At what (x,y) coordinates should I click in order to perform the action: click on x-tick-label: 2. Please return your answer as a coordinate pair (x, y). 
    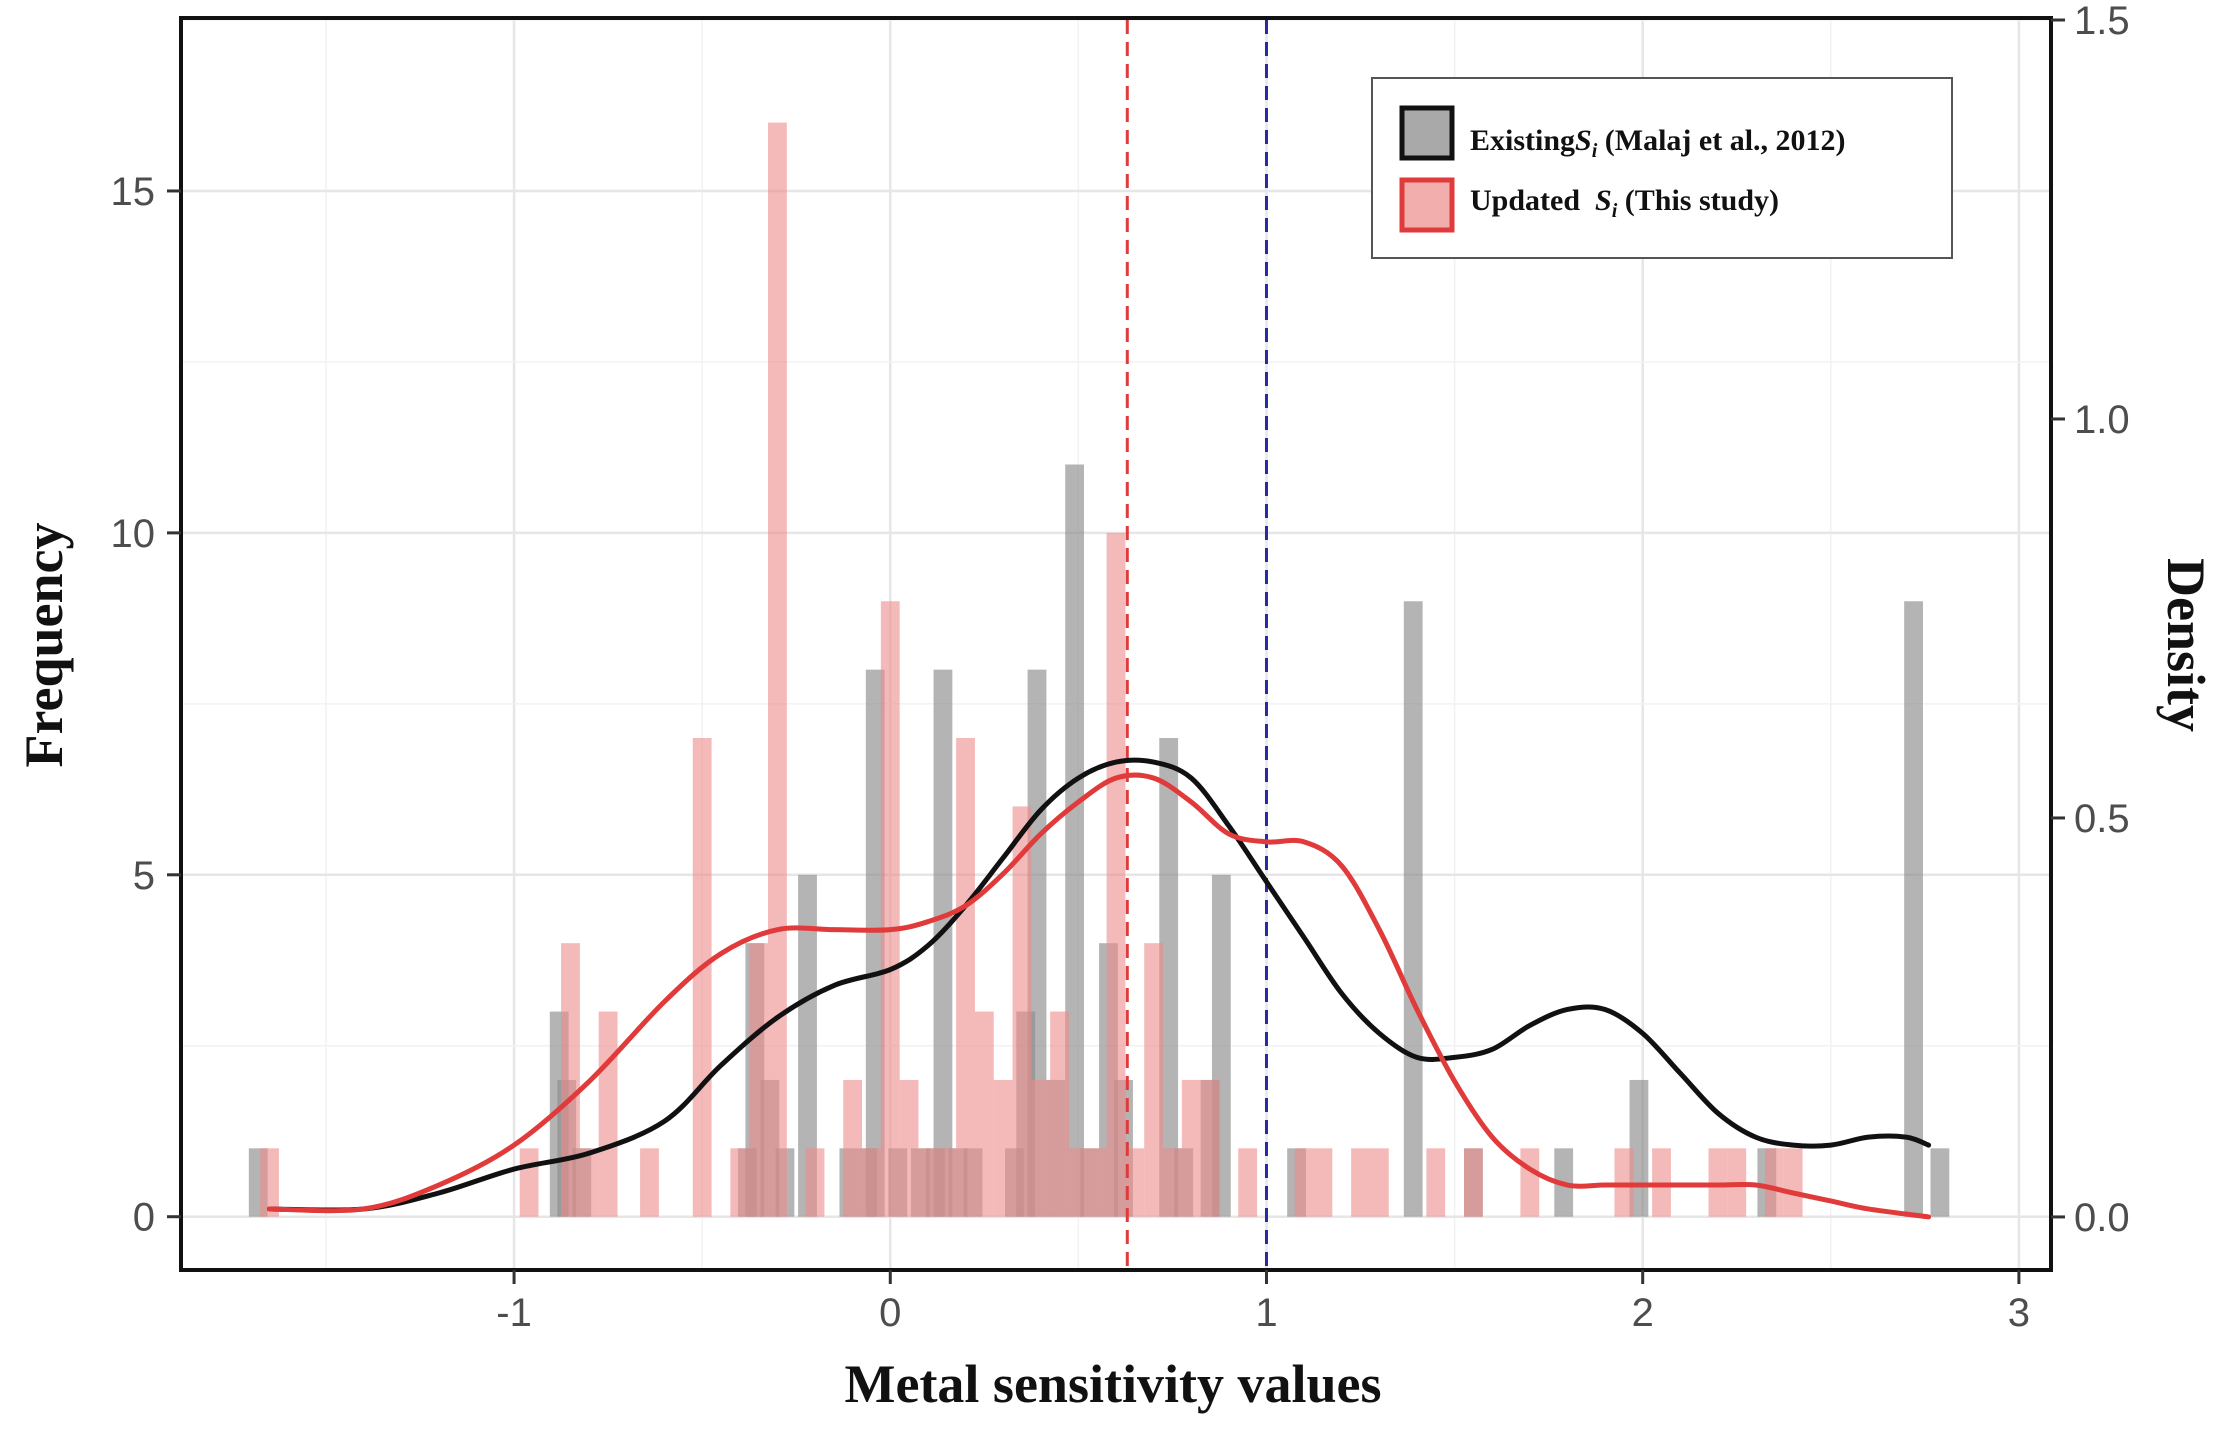
    Looking at the image, I should click on (1643, 1313).